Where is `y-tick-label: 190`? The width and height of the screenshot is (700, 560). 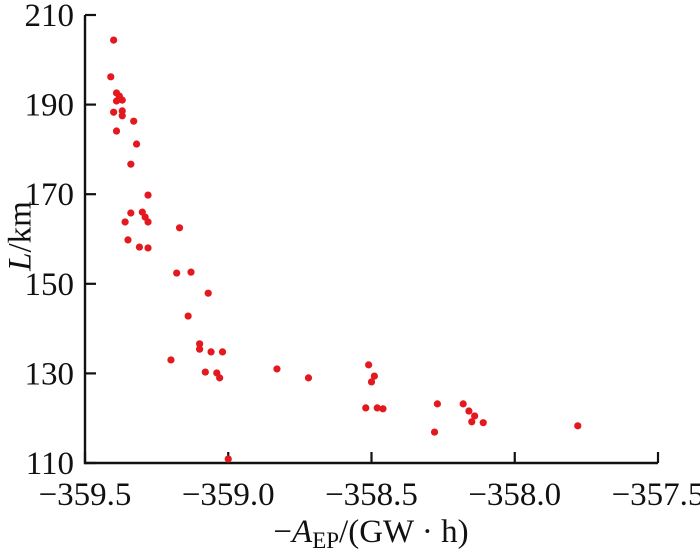
y-tick-label: 190 is located at coordinates (50, 106).